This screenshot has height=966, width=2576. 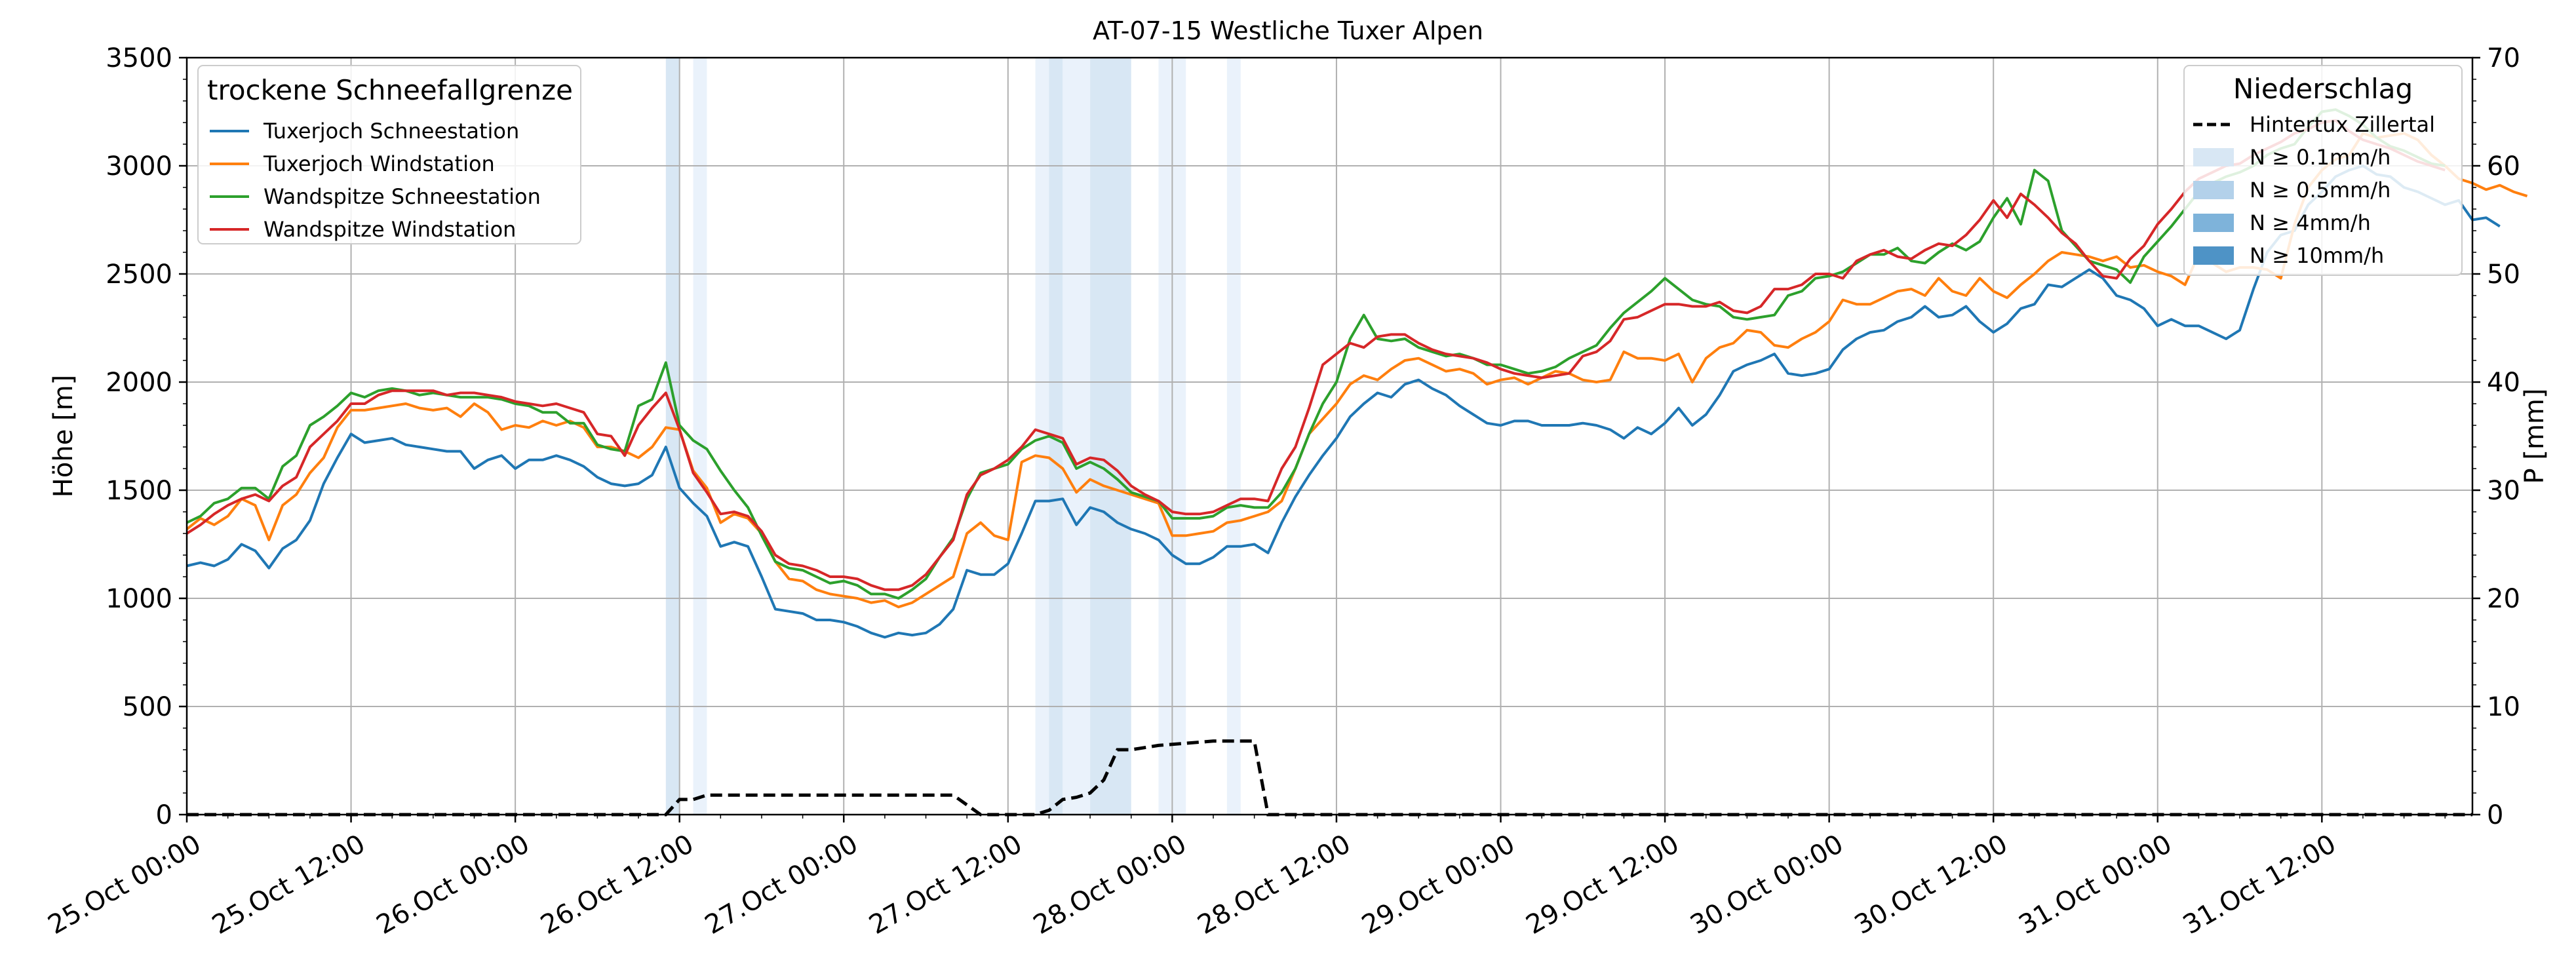 What do you see at coordinates (164, 815) in the screenshot?
I see `y-tick-label: 0` at bounding box center [164, 815].